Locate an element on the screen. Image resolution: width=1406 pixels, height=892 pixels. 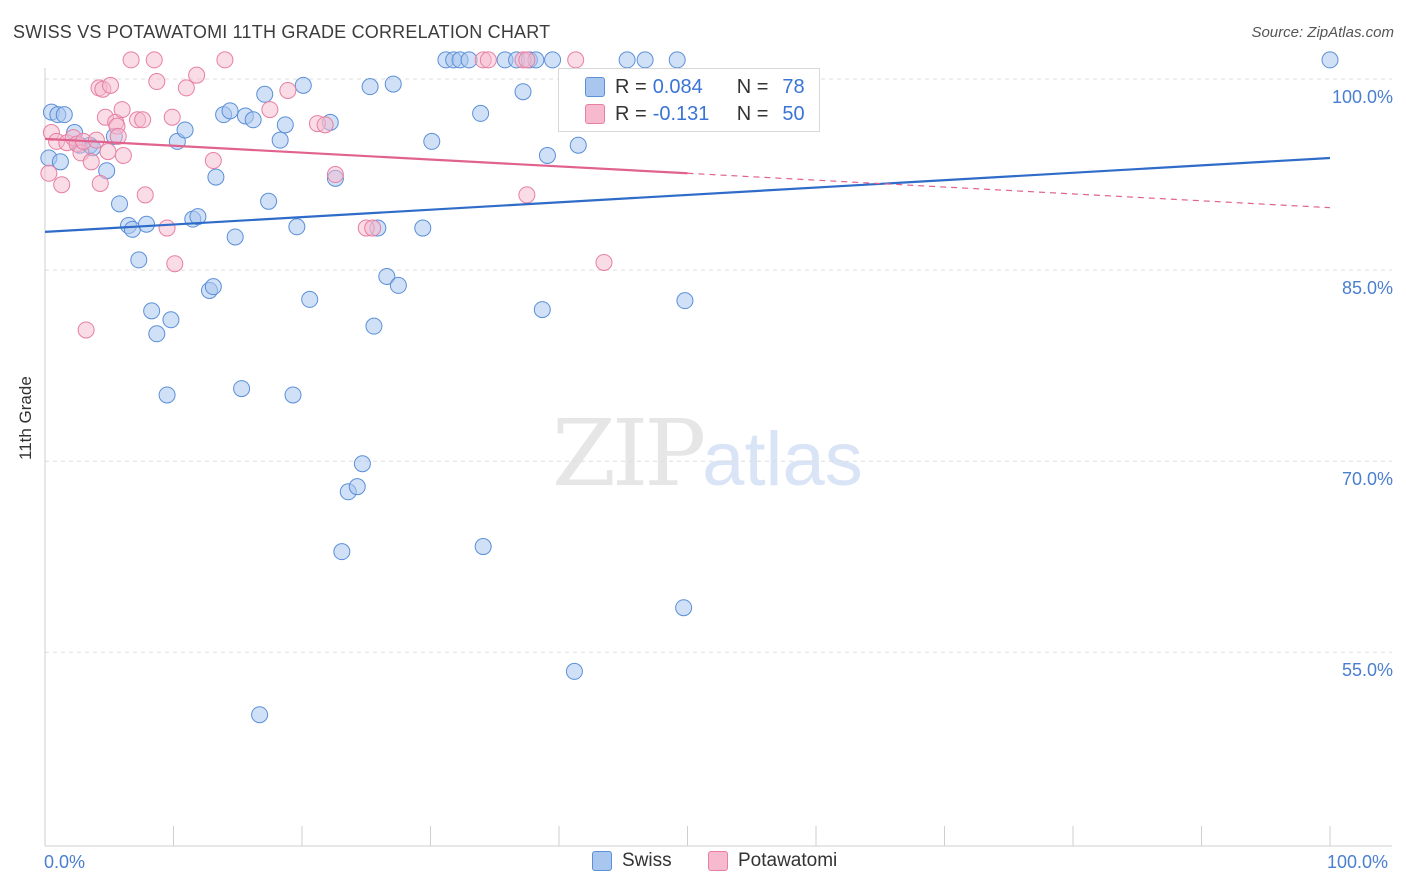
potawatomi-r-value: -0.131 is located at coordinates (681, 113).